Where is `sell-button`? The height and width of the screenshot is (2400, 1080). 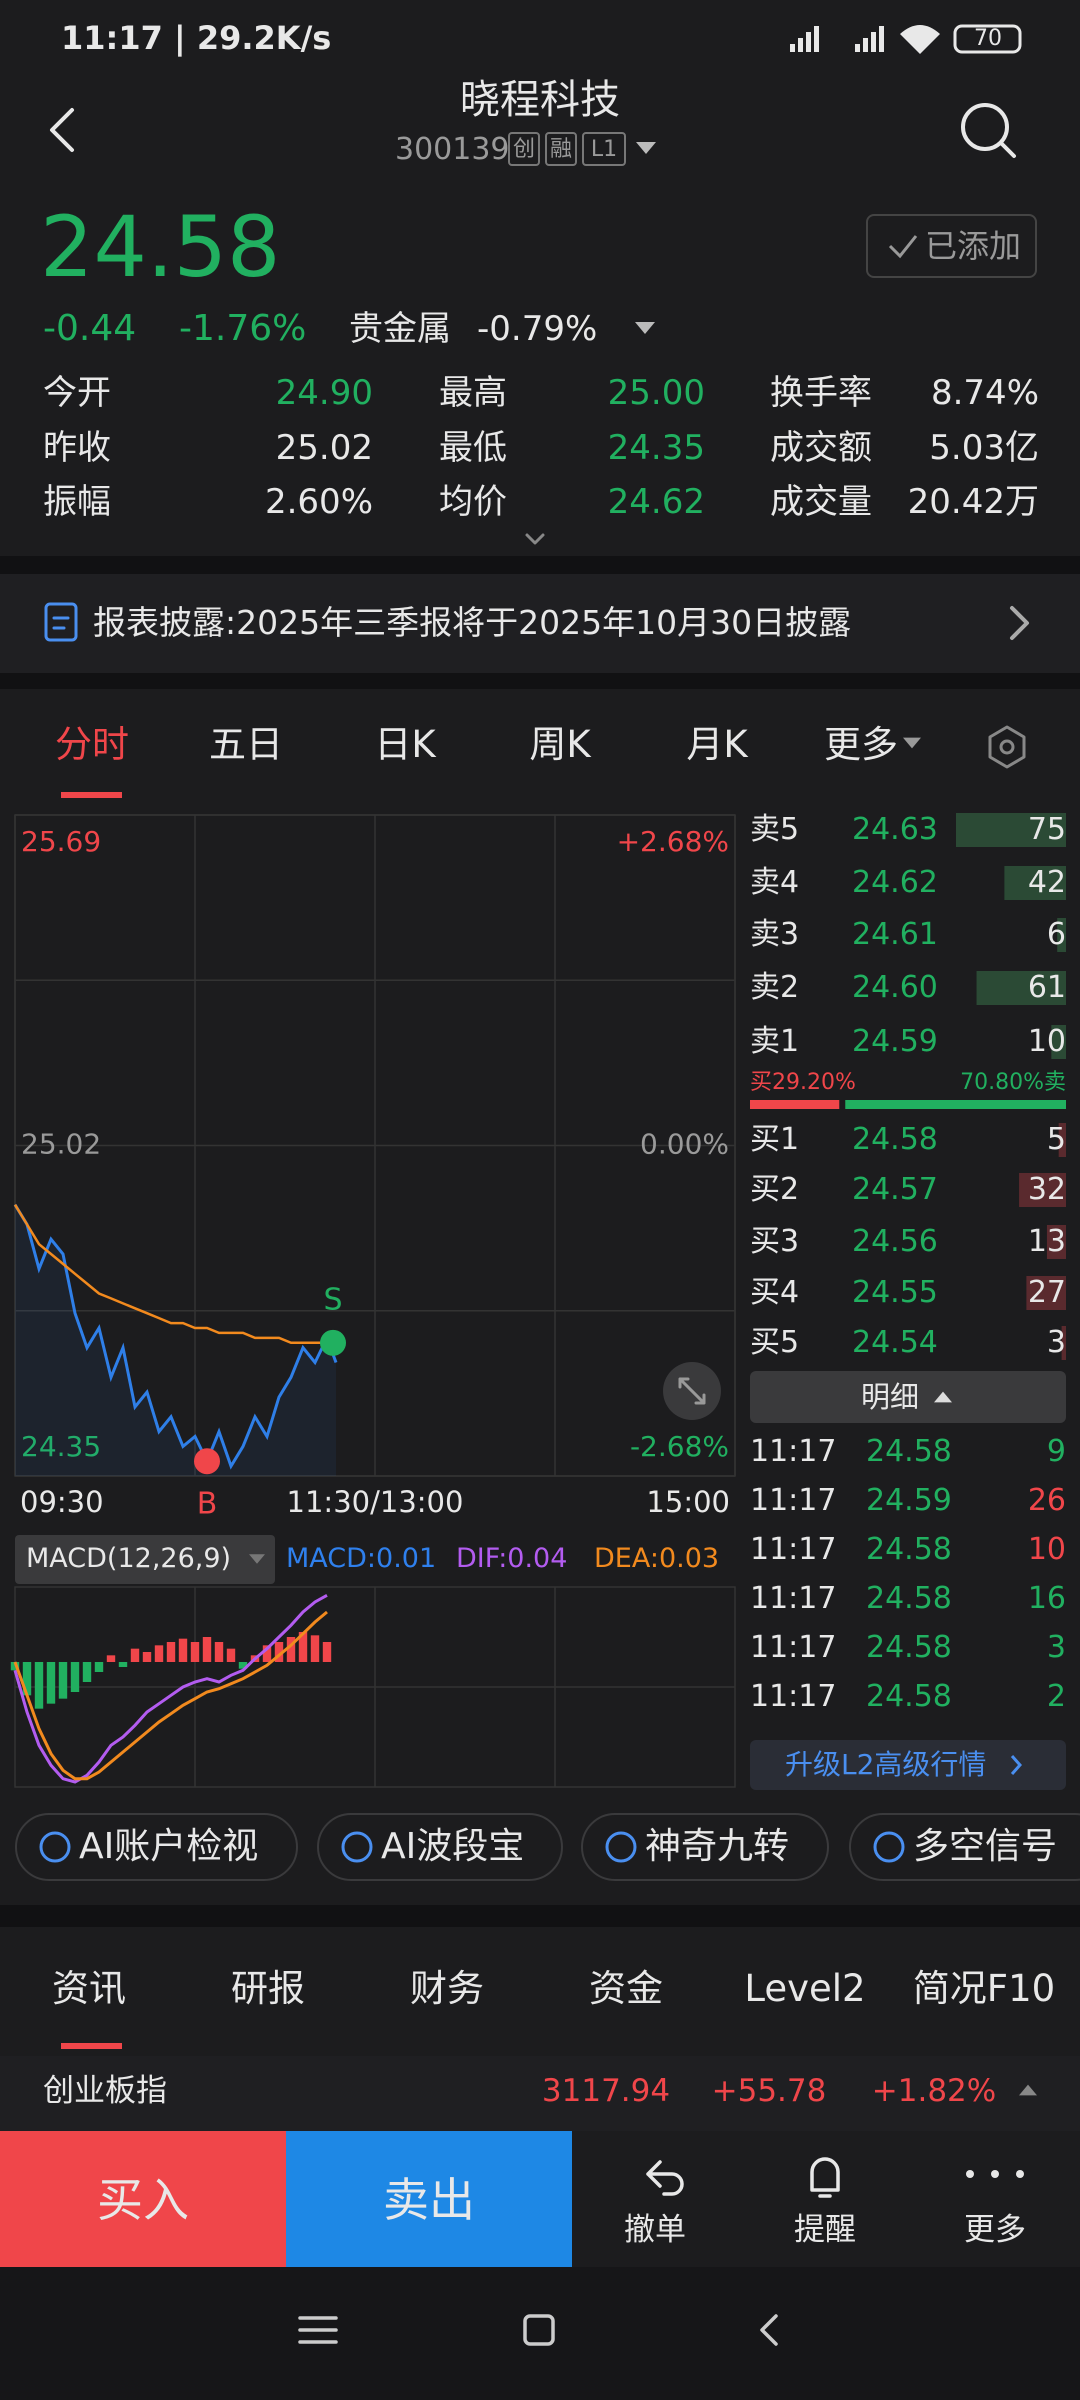
sell-button is located at coordinates (429, 2199).